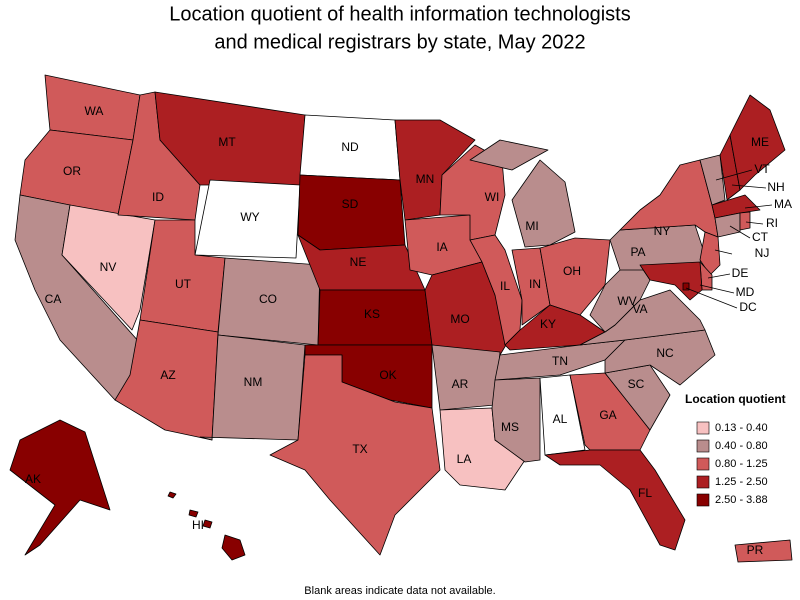 The image size is (800, 600). Describe the element at coordinates (762, 169) in the screenshot. I see `state-label: VT` at that location.